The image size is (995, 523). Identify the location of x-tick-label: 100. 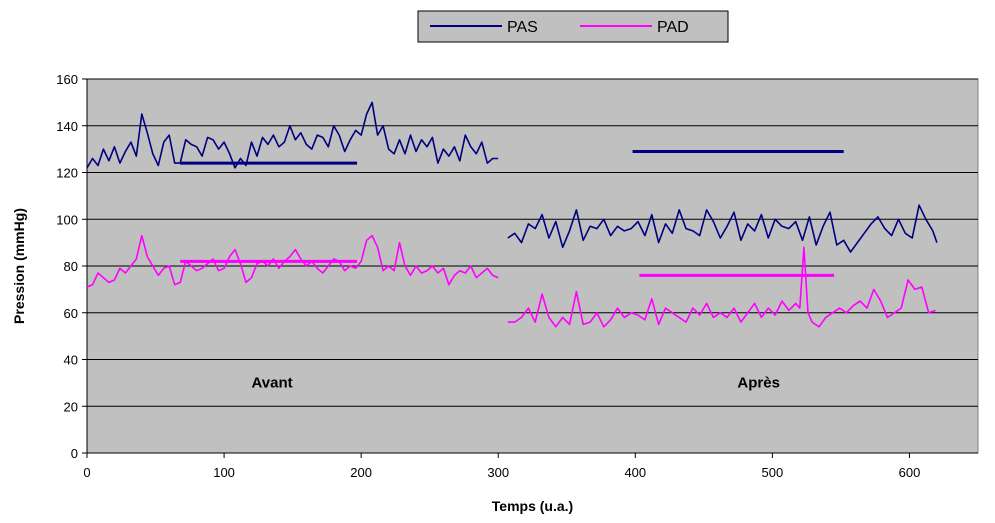
(224, 472).